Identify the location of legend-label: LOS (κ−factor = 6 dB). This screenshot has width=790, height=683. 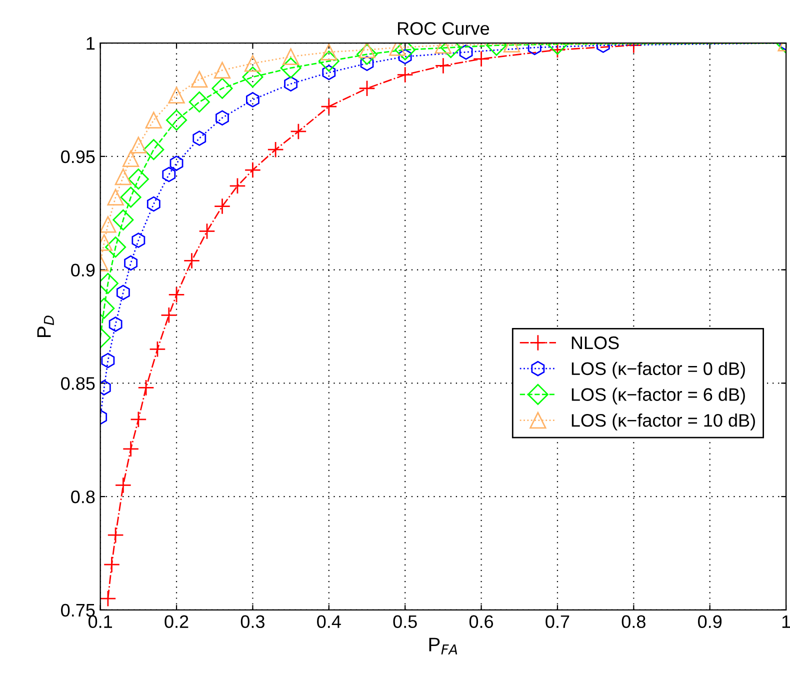
(658, 396).